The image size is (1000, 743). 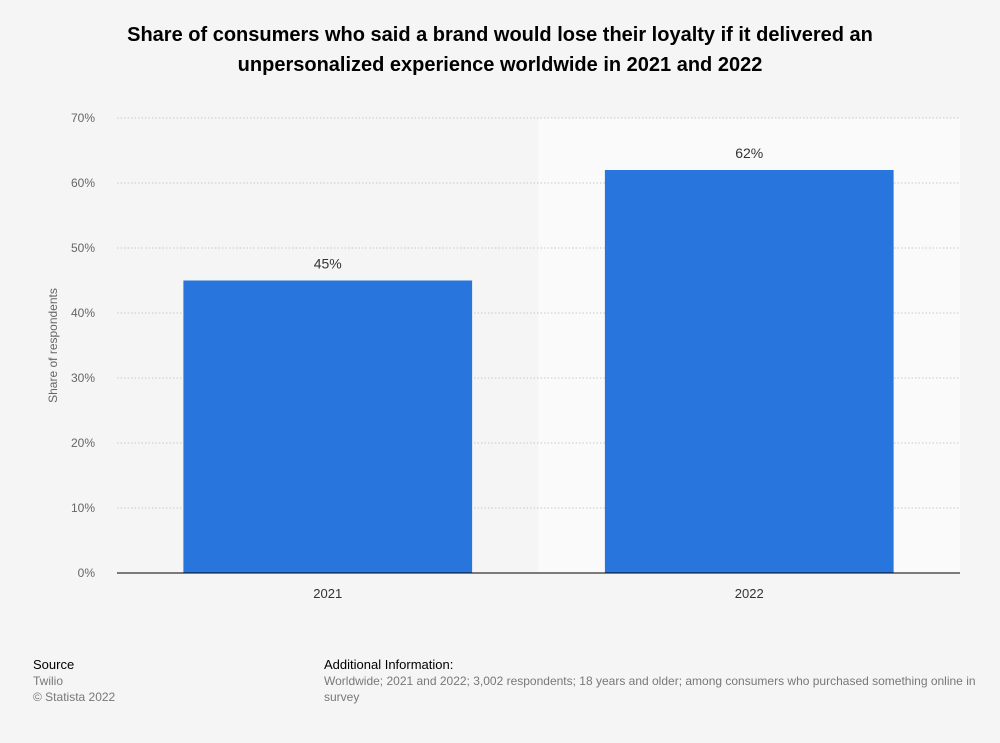 What do you see at coordinates (54, 664) in the screenshot?
I see `source-heading: Source` at bounding box center [54, 664].